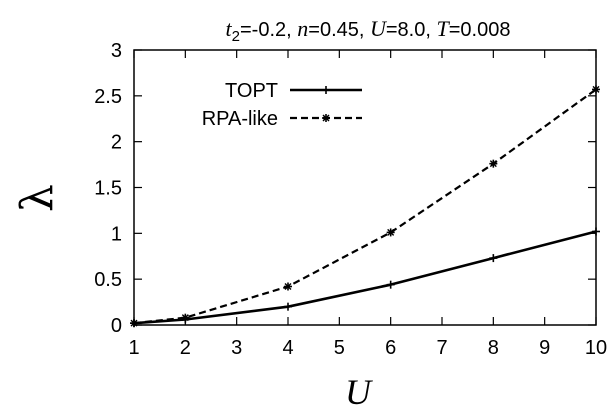 The image size is (613, 414). Describe the element at coordinates (544, 348) in the screenshot. I see `x-tick-label: 9` at that location.